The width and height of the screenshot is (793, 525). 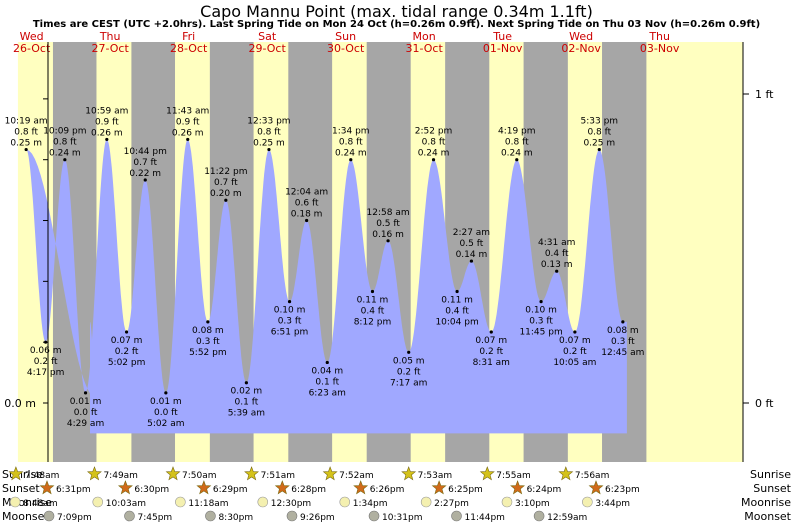 What do you see at coordinates (575, 341) in the screenshot?
I see `tide-m-label: 0.07 m` at bounding box center [575, 341].